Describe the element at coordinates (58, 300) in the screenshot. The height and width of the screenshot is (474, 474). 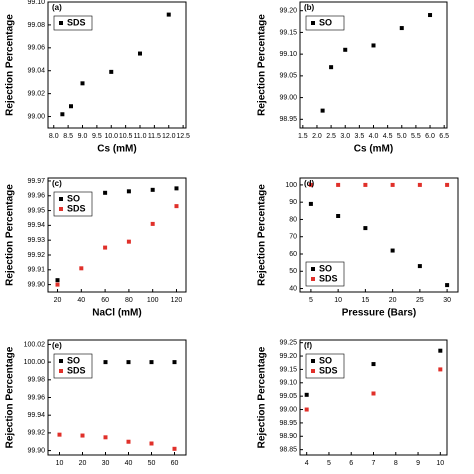
I see `x-tick-label: 20` at that location.